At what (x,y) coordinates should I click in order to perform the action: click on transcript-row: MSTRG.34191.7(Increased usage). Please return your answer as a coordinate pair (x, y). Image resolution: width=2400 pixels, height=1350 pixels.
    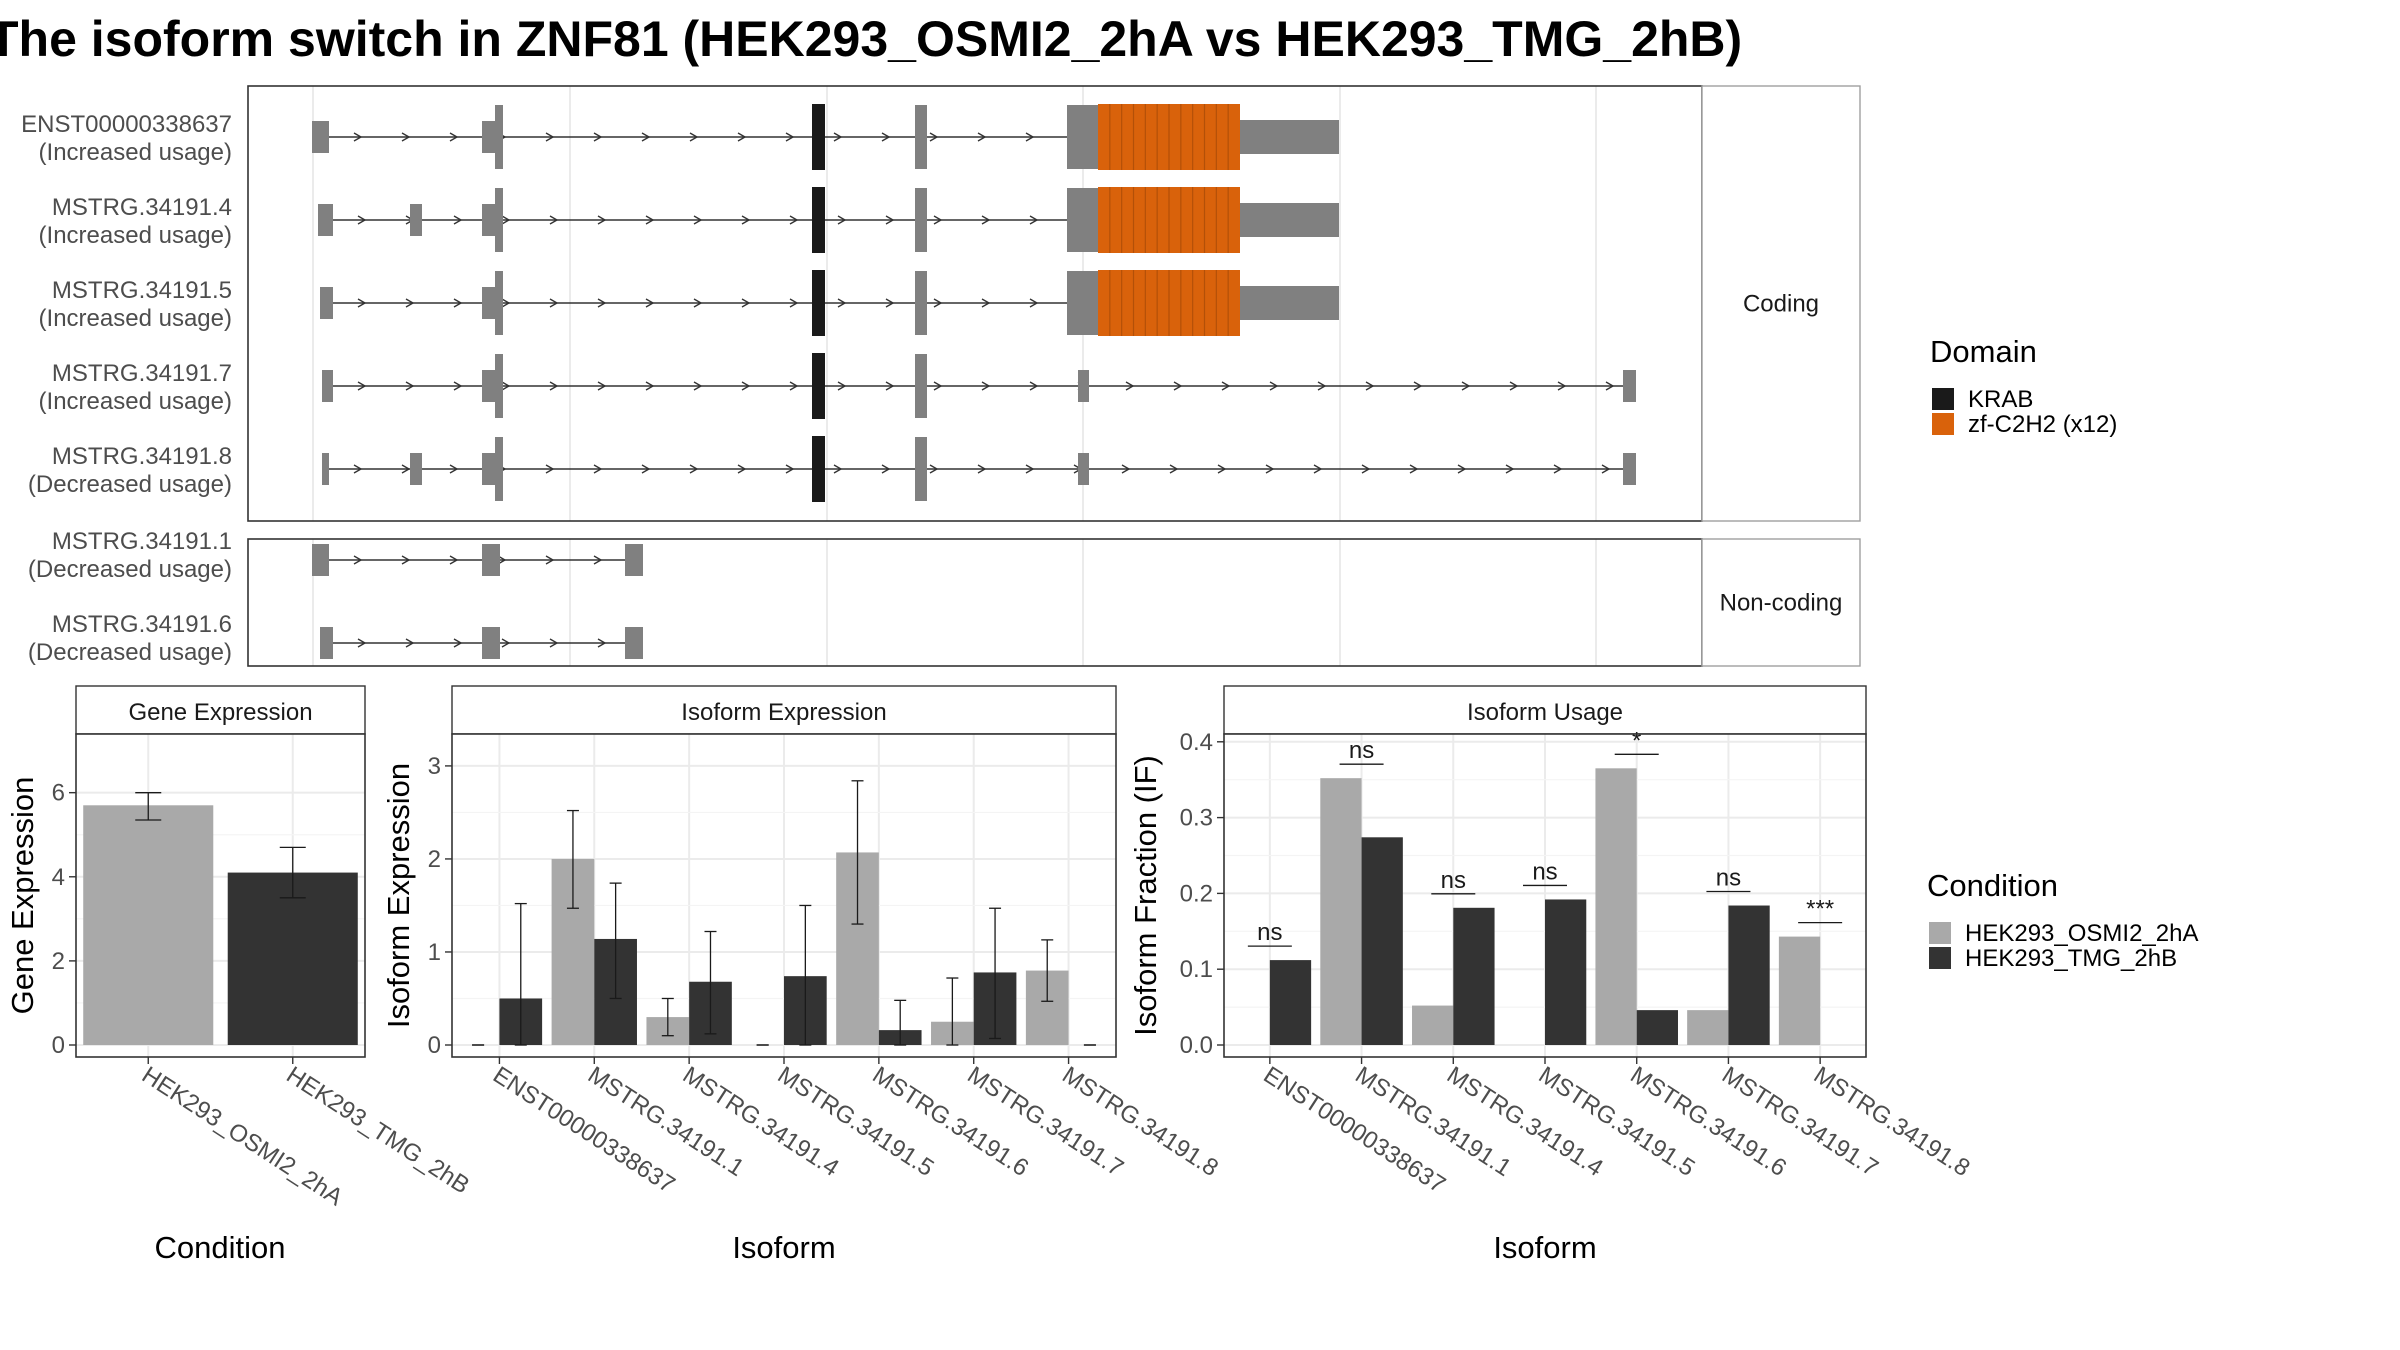
    Looking at the image, I should click on (837, 386).